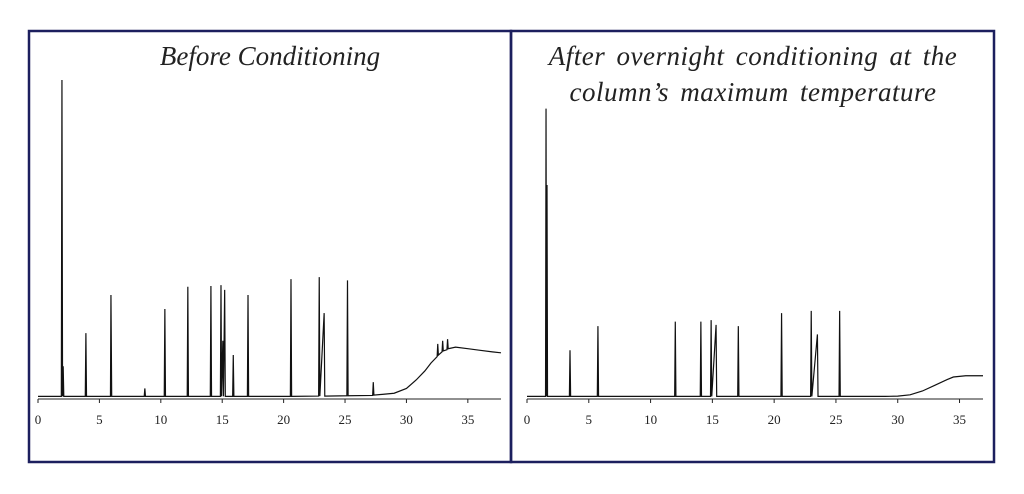 The height and width of the screenshot is (494, 1024). Describe the element at coordinates (270, 56) in the screenshot. I see `chart-title: Before Conditioning` at that location.